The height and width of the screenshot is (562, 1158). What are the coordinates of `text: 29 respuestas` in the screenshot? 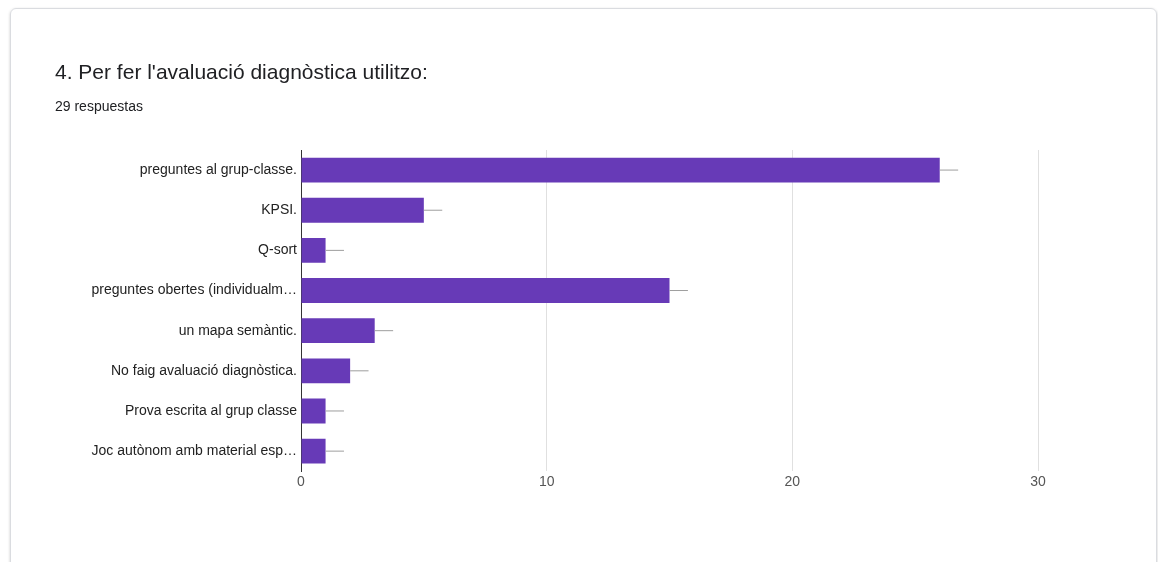 It's located at (99, 106).